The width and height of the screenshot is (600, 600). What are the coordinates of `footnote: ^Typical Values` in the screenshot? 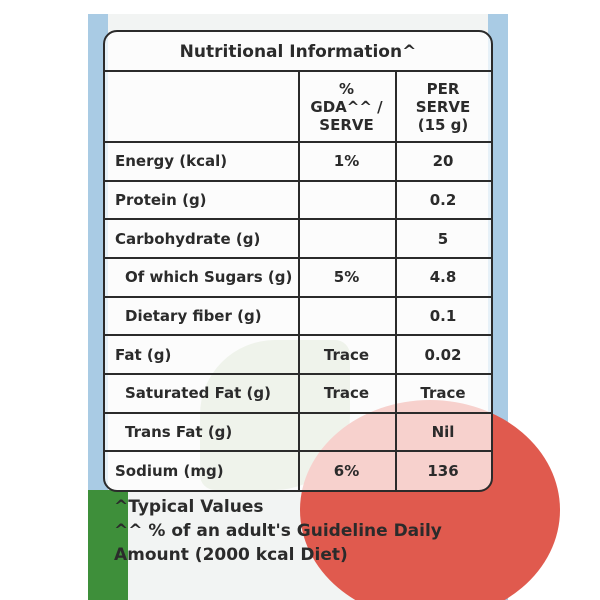 It's located at (189, 507).